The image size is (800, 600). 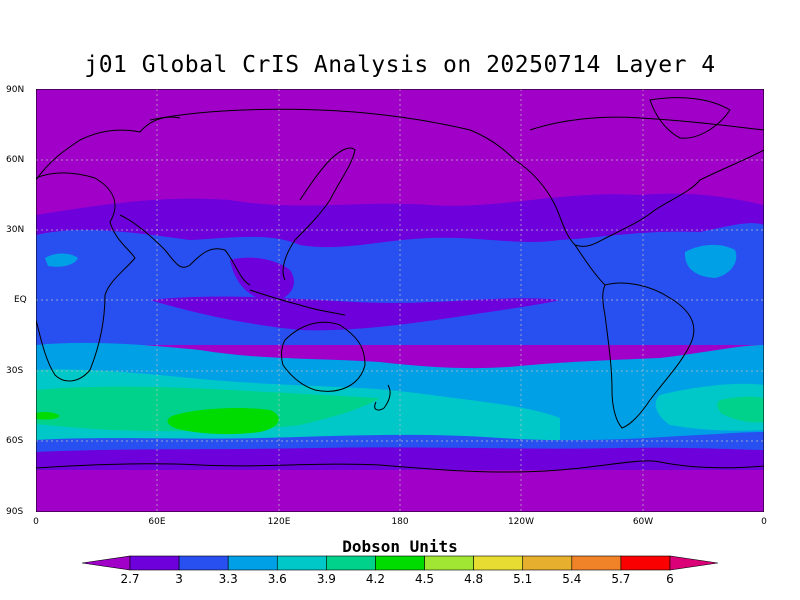 What do you see at coordinates (157, 522) in the screenshot?
I see `lon-label-60e: 60E` at bounding box center [157, 522].